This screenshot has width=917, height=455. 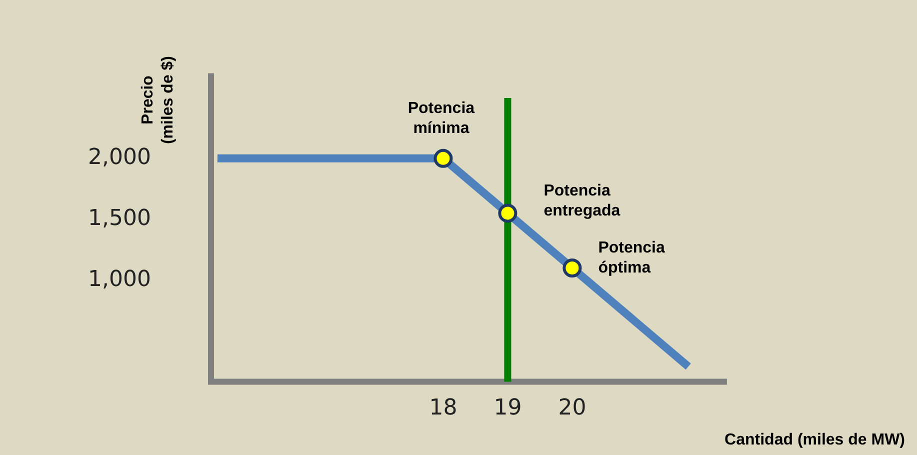 I want to click on annotation: Potencia óptima, so click(x=631, y=257).